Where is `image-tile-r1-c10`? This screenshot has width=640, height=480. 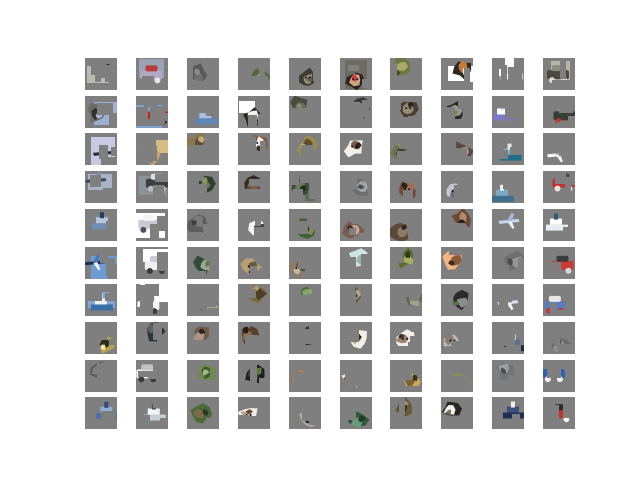 image-tile-r1-c10 is located at coordinates (559, 74).